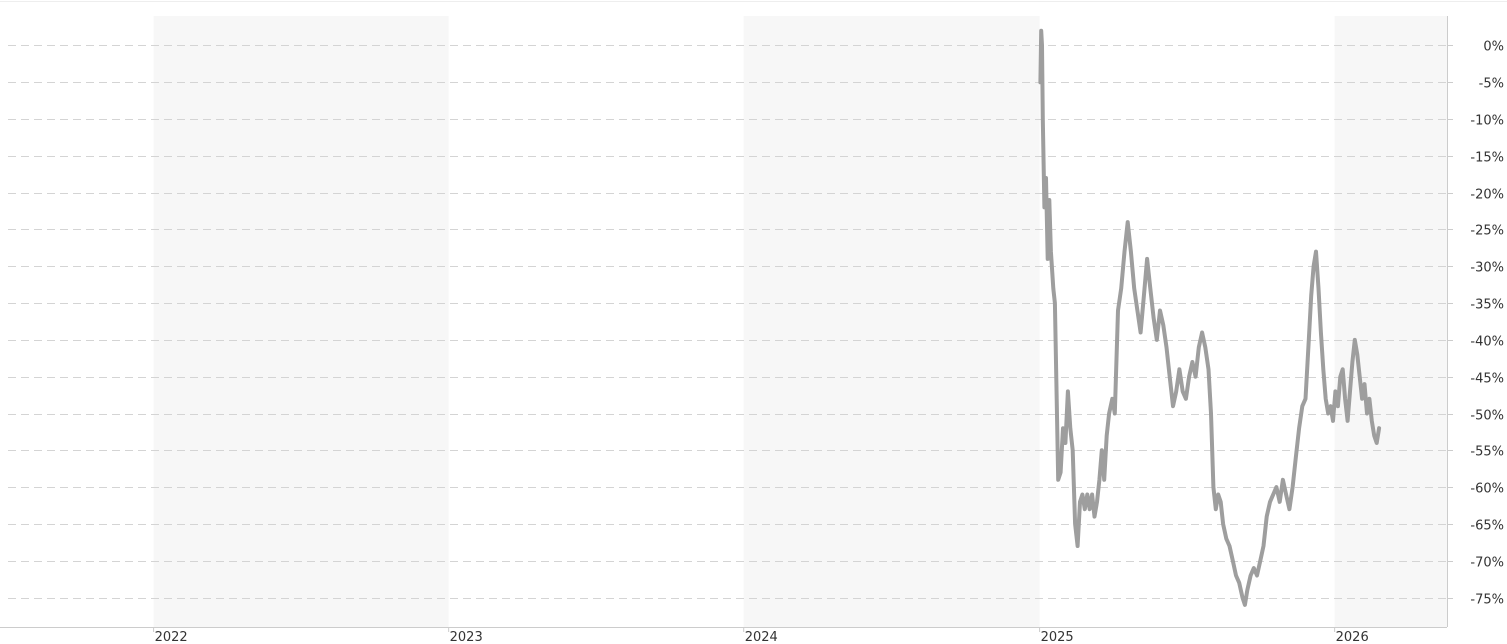  I want to click on x-tick-label: 2023, so click(466, 637).